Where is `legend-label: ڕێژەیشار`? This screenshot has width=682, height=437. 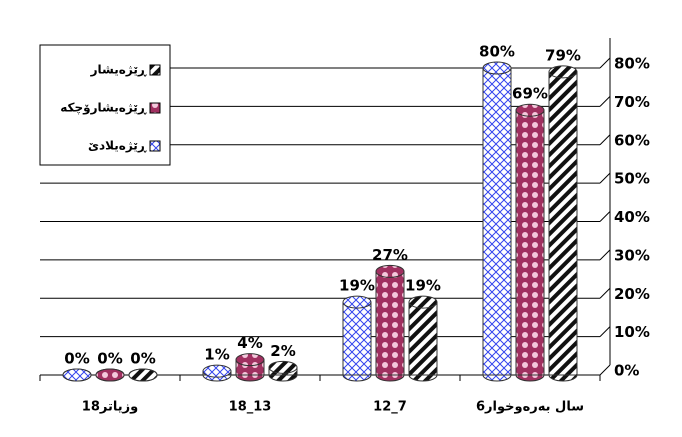 legend-label: ڕێژەیشار is located at coordinates (119, 70).